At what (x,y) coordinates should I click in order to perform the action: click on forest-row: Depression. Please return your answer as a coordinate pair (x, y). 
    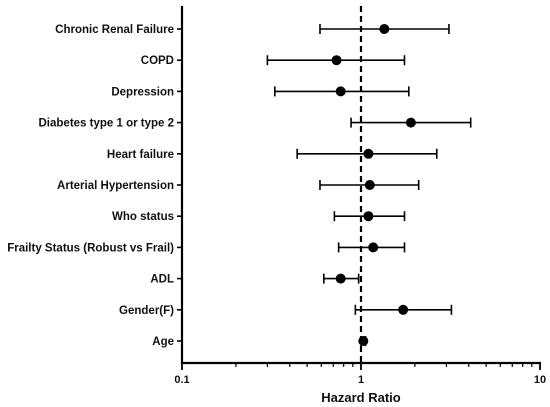
    Looking at the image, I should click on (260, 92).